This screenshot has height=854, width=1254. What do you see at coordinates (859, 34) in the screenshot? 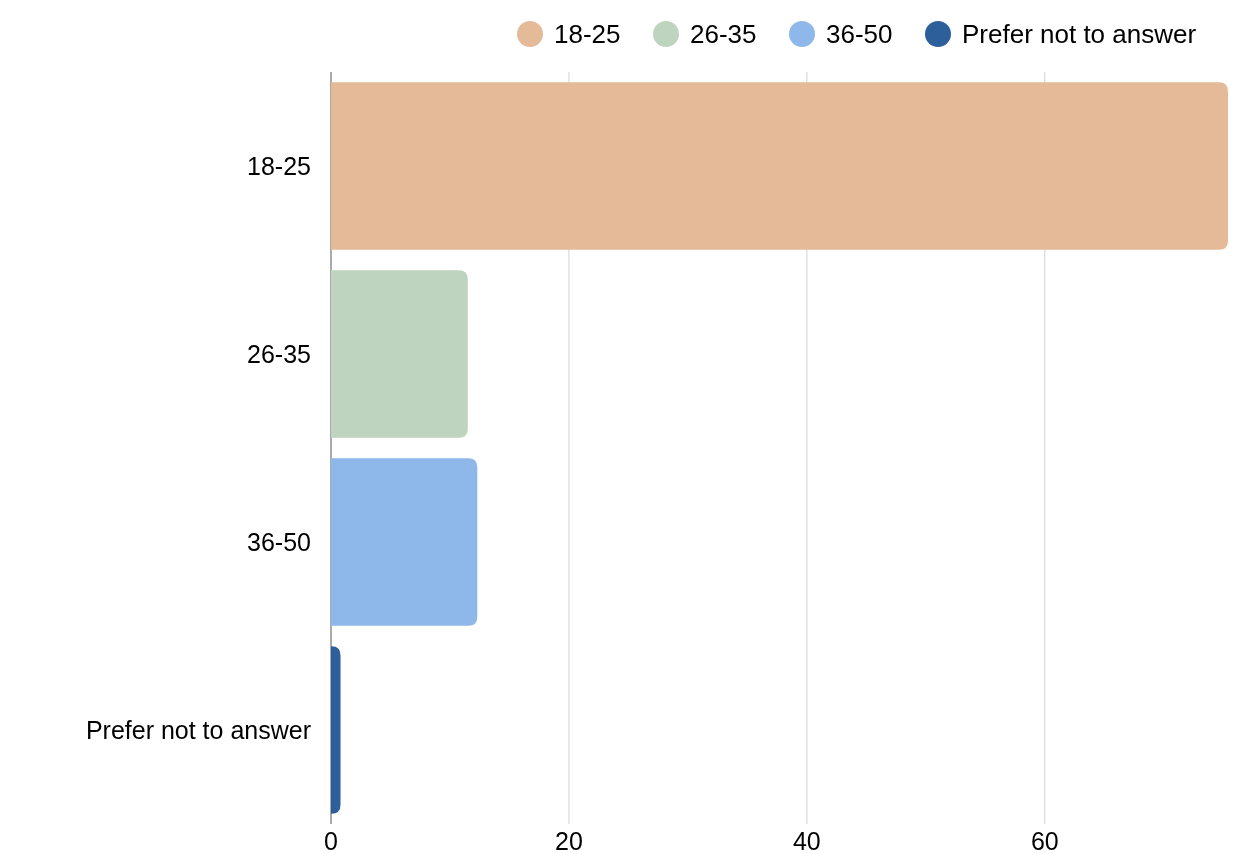
I see `legend-label: 36-50` at bounding box center [859, 34].